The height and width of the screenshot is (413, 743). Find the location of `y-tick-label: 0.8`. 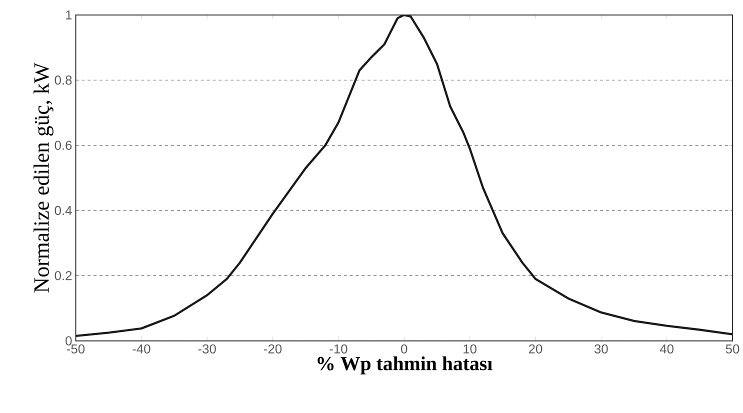

y-tick-label: 0.8 is located at coordinates (63, 80).